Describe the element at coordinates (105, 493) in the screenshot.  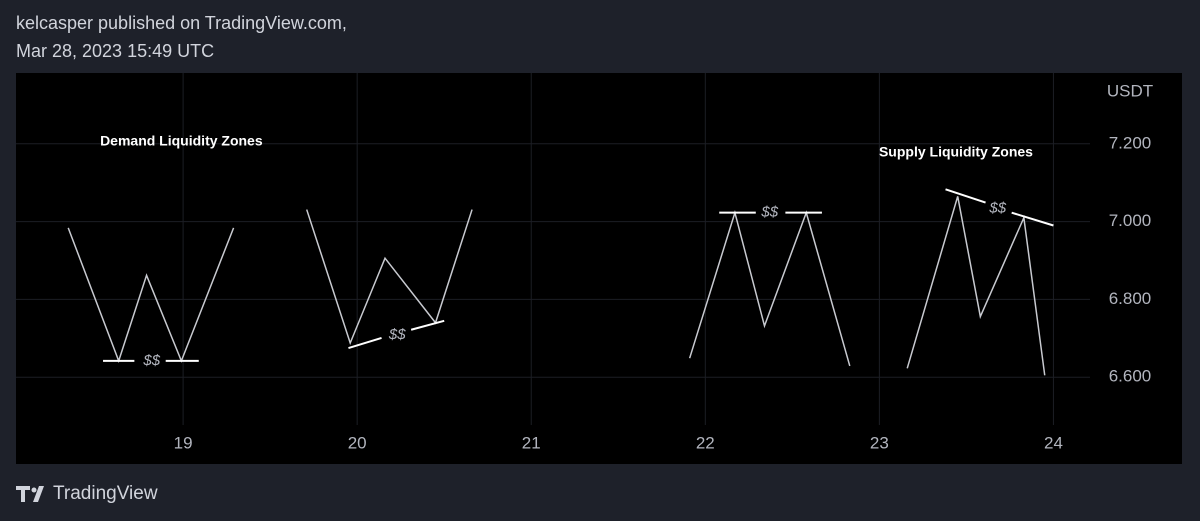
I see `brand: TradingView` at that location.